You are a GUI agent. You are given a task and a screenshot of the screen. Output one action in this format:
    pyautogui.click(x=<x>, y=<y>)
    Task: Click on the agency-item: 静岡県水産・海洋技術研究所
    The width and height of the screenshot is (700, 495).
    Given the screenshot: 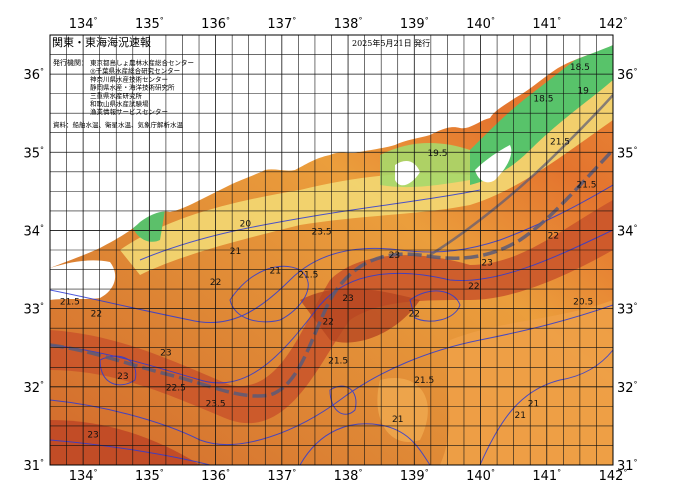 What is the action you would take?
    pyautogui.click(x=132, y=87)
    